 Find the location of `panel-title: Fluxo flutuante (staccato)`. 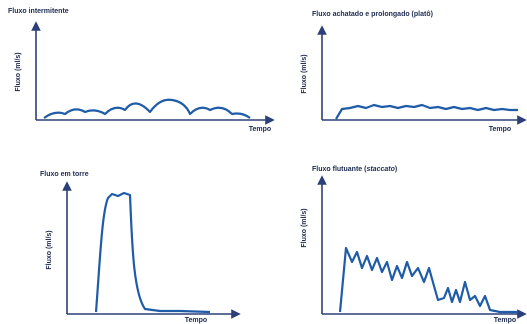

panel-title: Fluxo flutuante (staccato) is located at coordinates (354, 169).